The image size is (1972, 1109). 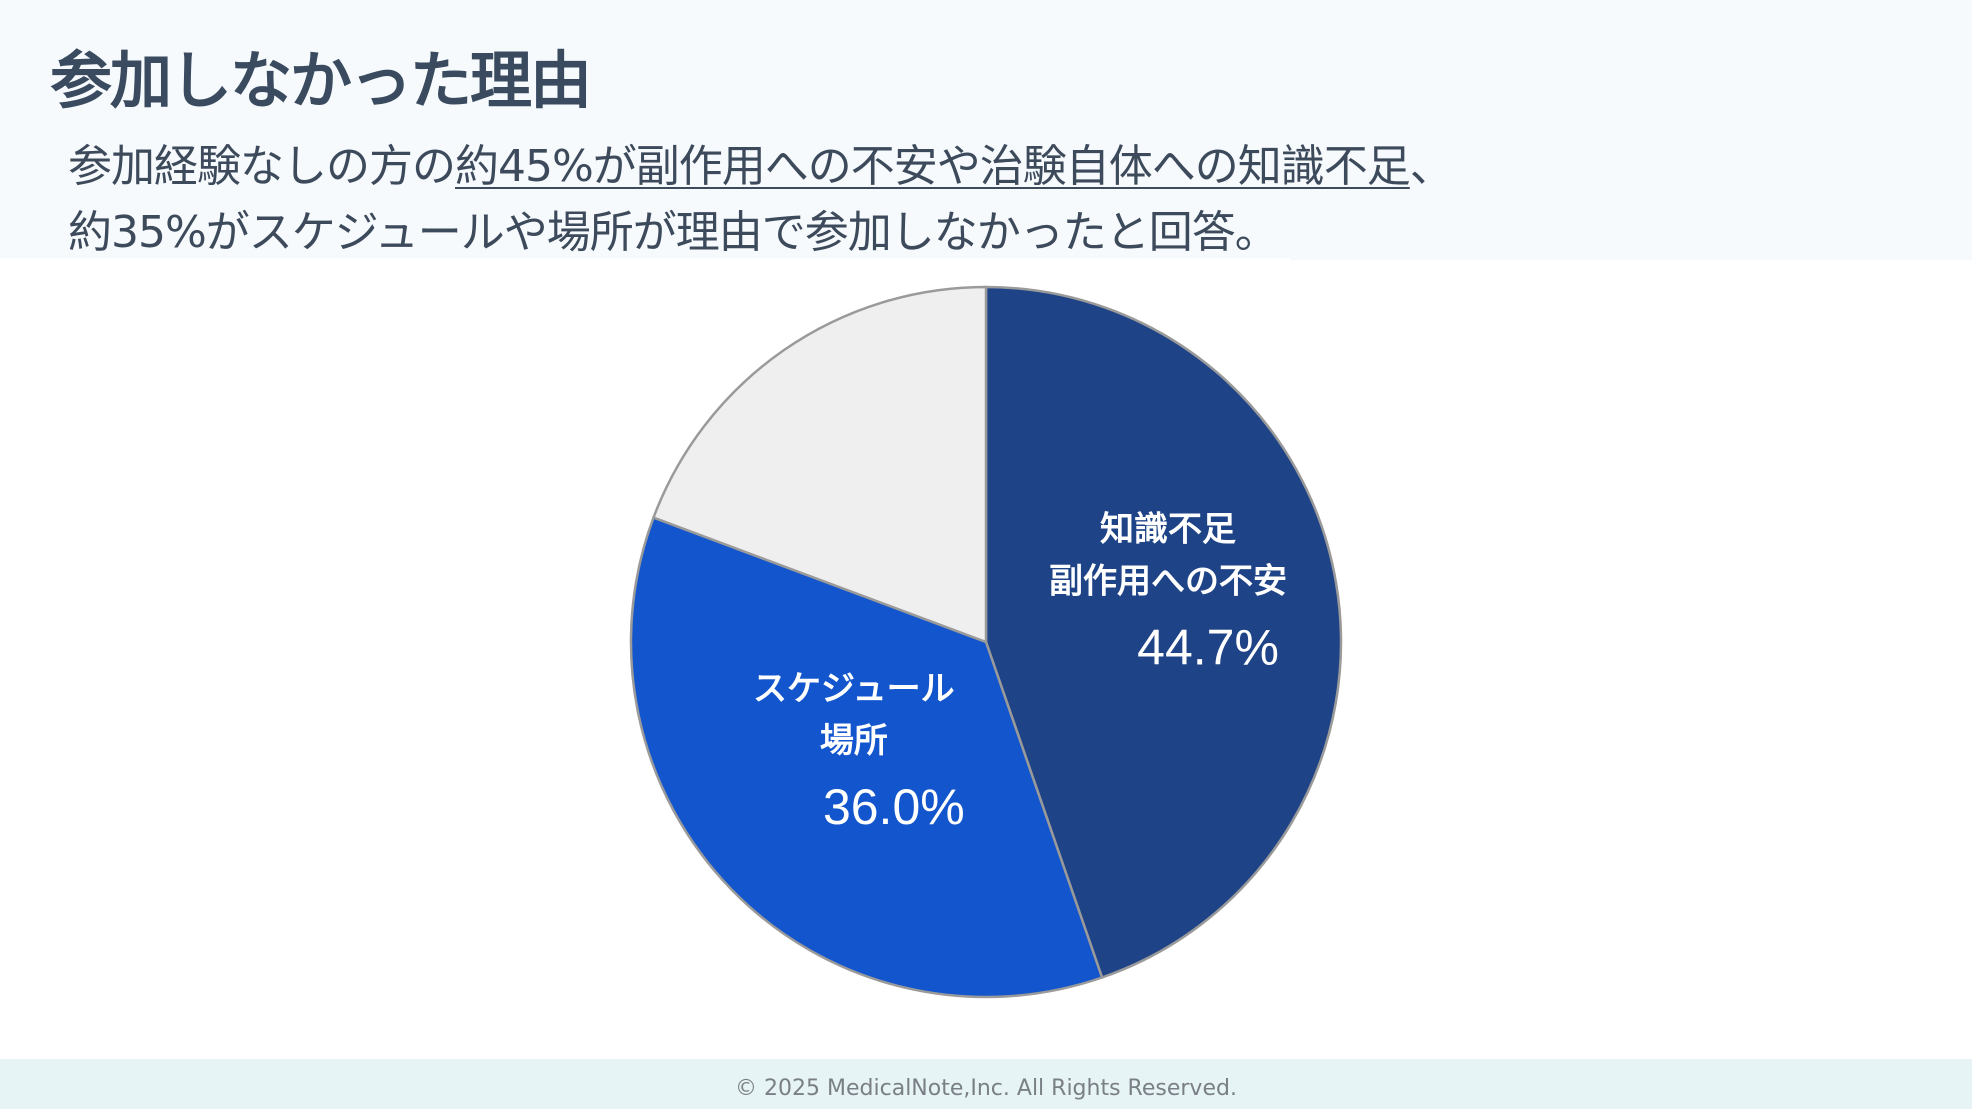 What do you see at coordinates (933, 166) in the screenshot?
I see `subtitle-highlight: 約45%が副作用への不安や治験自体への知識不足` at bounding box center [933, 166].